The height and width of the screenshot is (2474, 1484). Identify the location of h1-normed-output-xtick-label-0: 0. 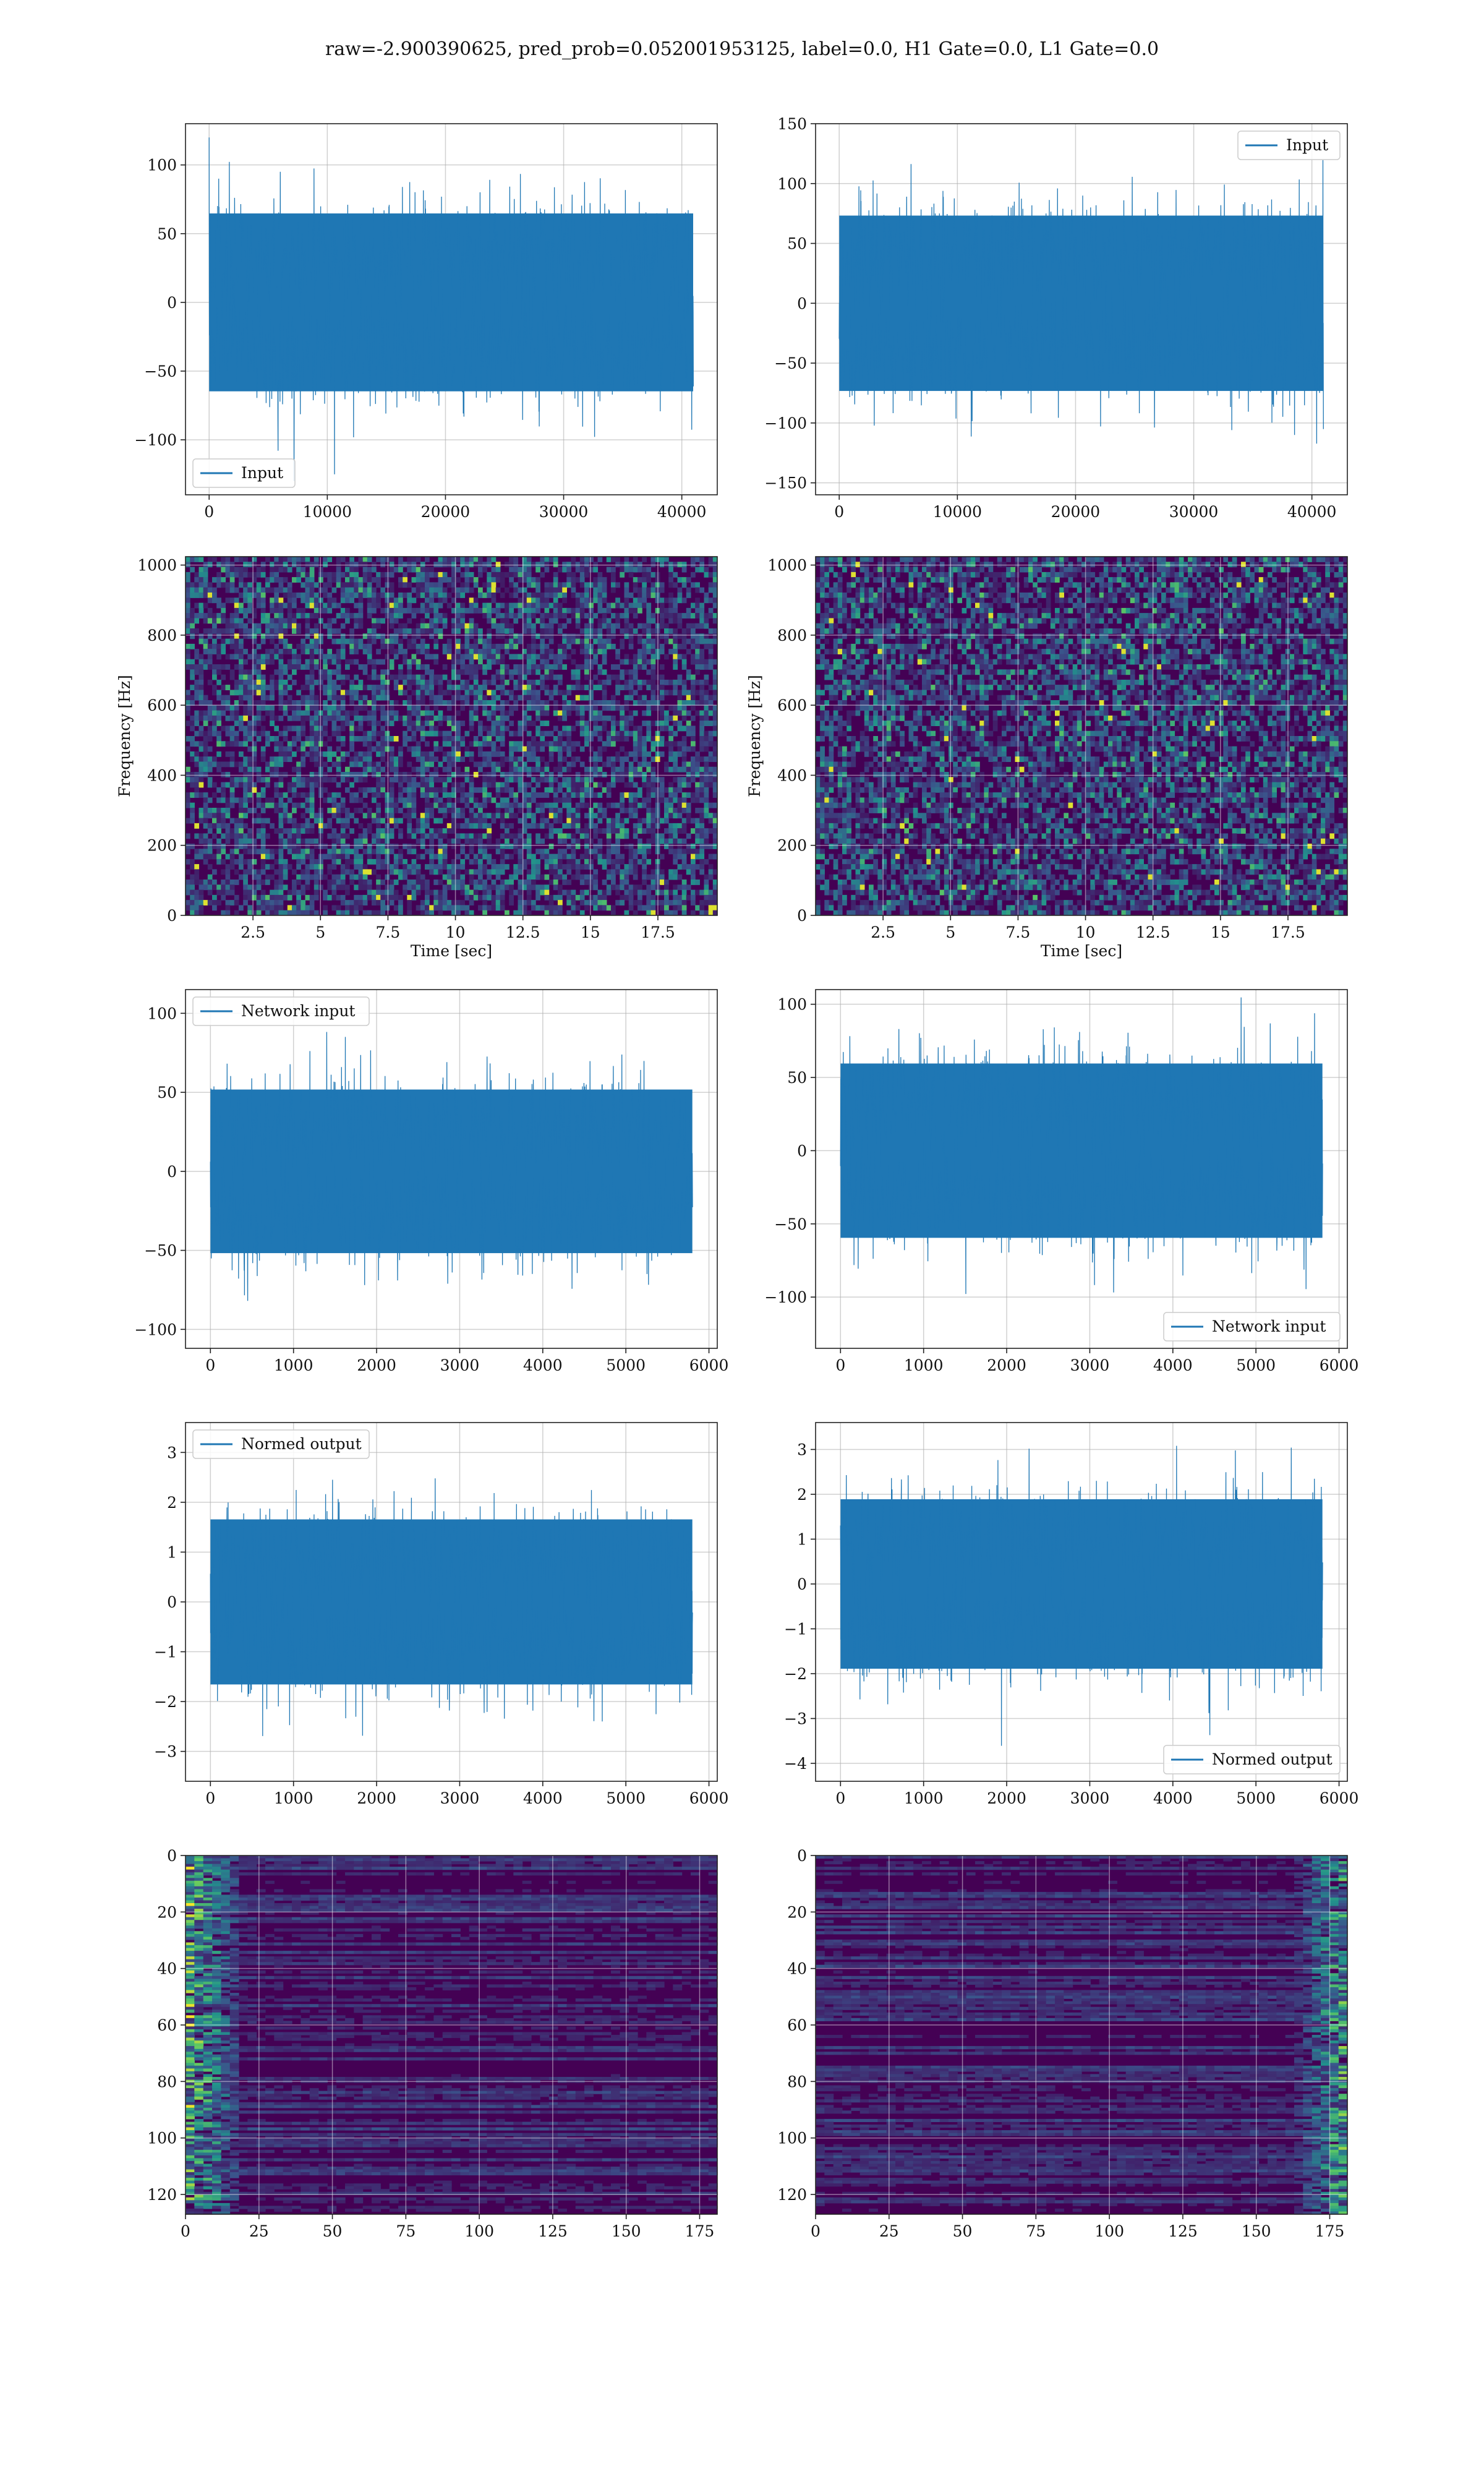
(210, 1798).